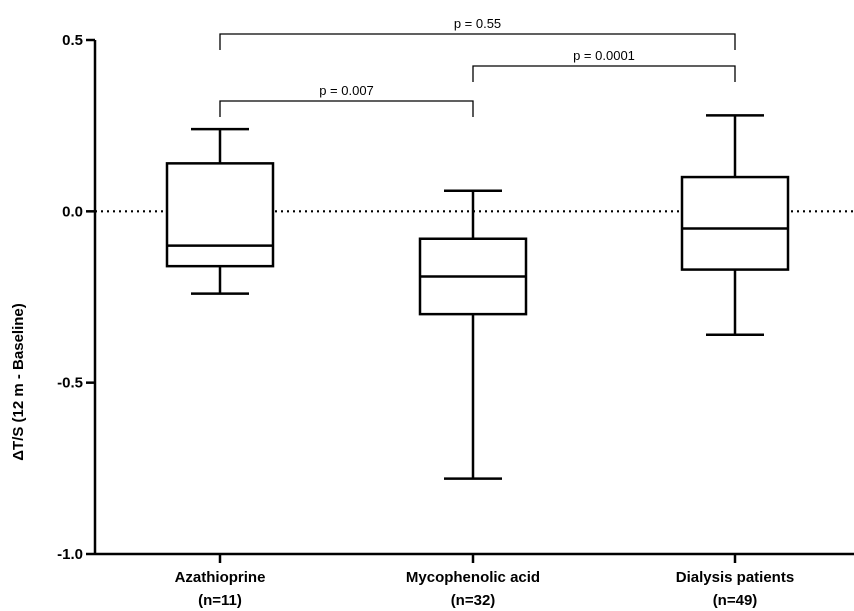 This screenshot has width=854, height=611. Describe the element at coordinates (473, 600) in the screenshot. I see `category-n-label: (n=32)` at that location.